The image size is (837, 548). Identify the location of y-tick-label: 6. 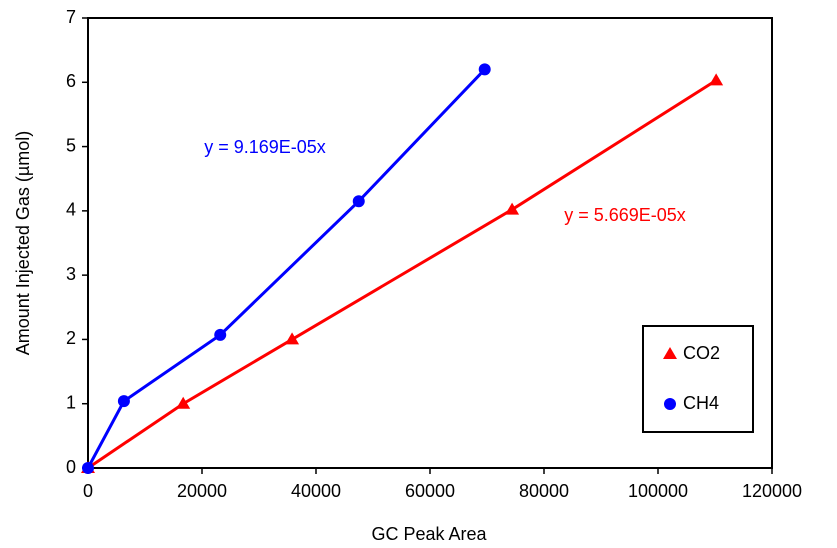
(71, 81).